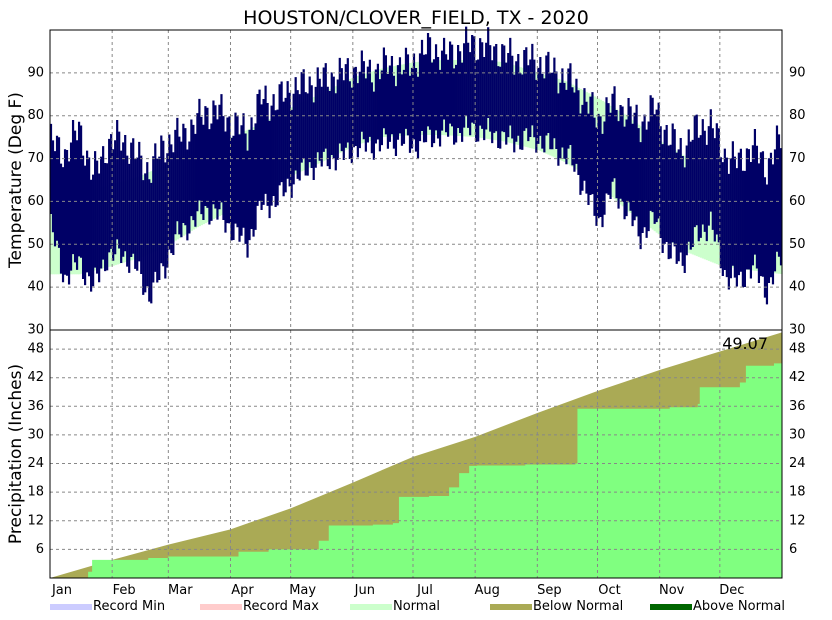 Image resolution: width=832 pixels, height=620 pixels. What do you see at coordinates (578, 606) in the screenshot?
I see `legend-label: Below Normal` at bounding box center [578, 606].